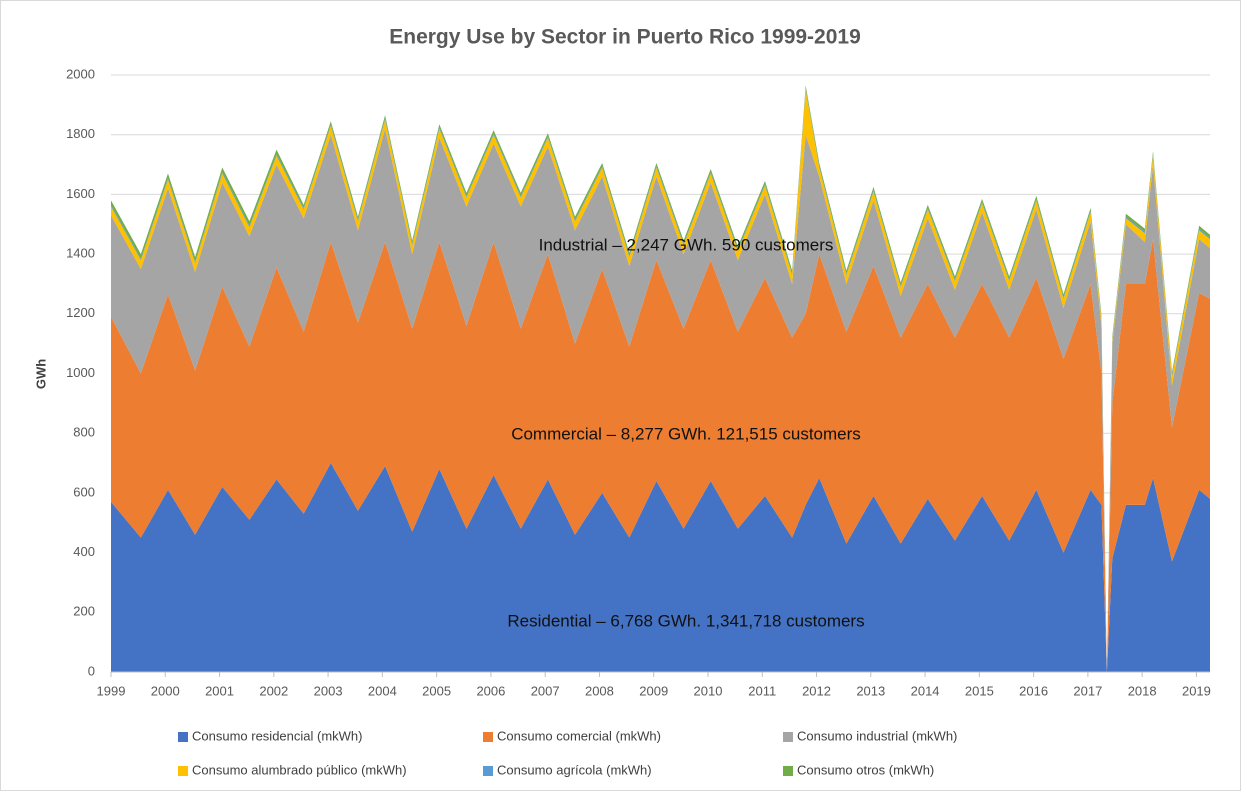 This screenshot has height=796, width=1247. I want to click on y-tick-label: 2000, so click(80, 73).